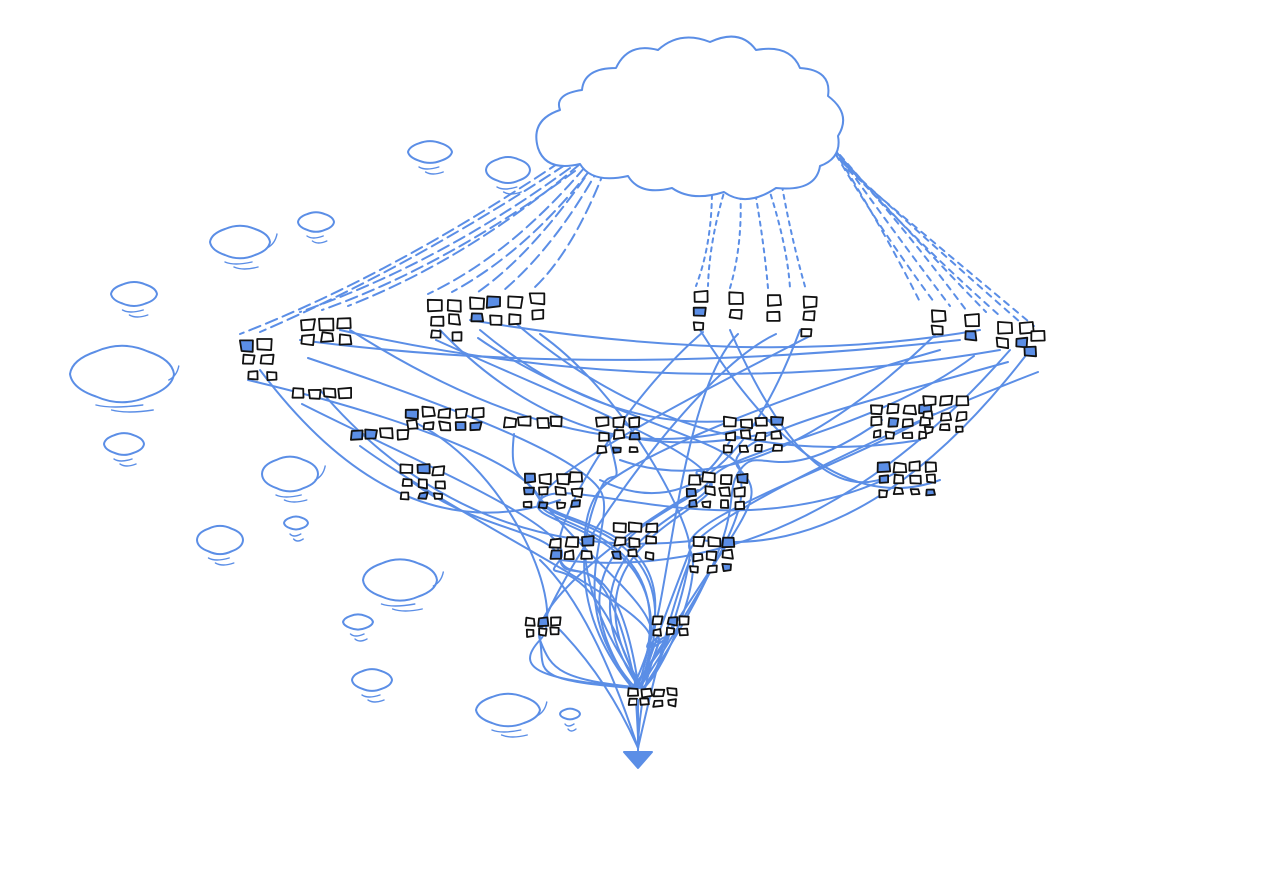  Describe the element at coordinates (690, 117) in the screenshot. I see `main-cloud-layer` at that location.